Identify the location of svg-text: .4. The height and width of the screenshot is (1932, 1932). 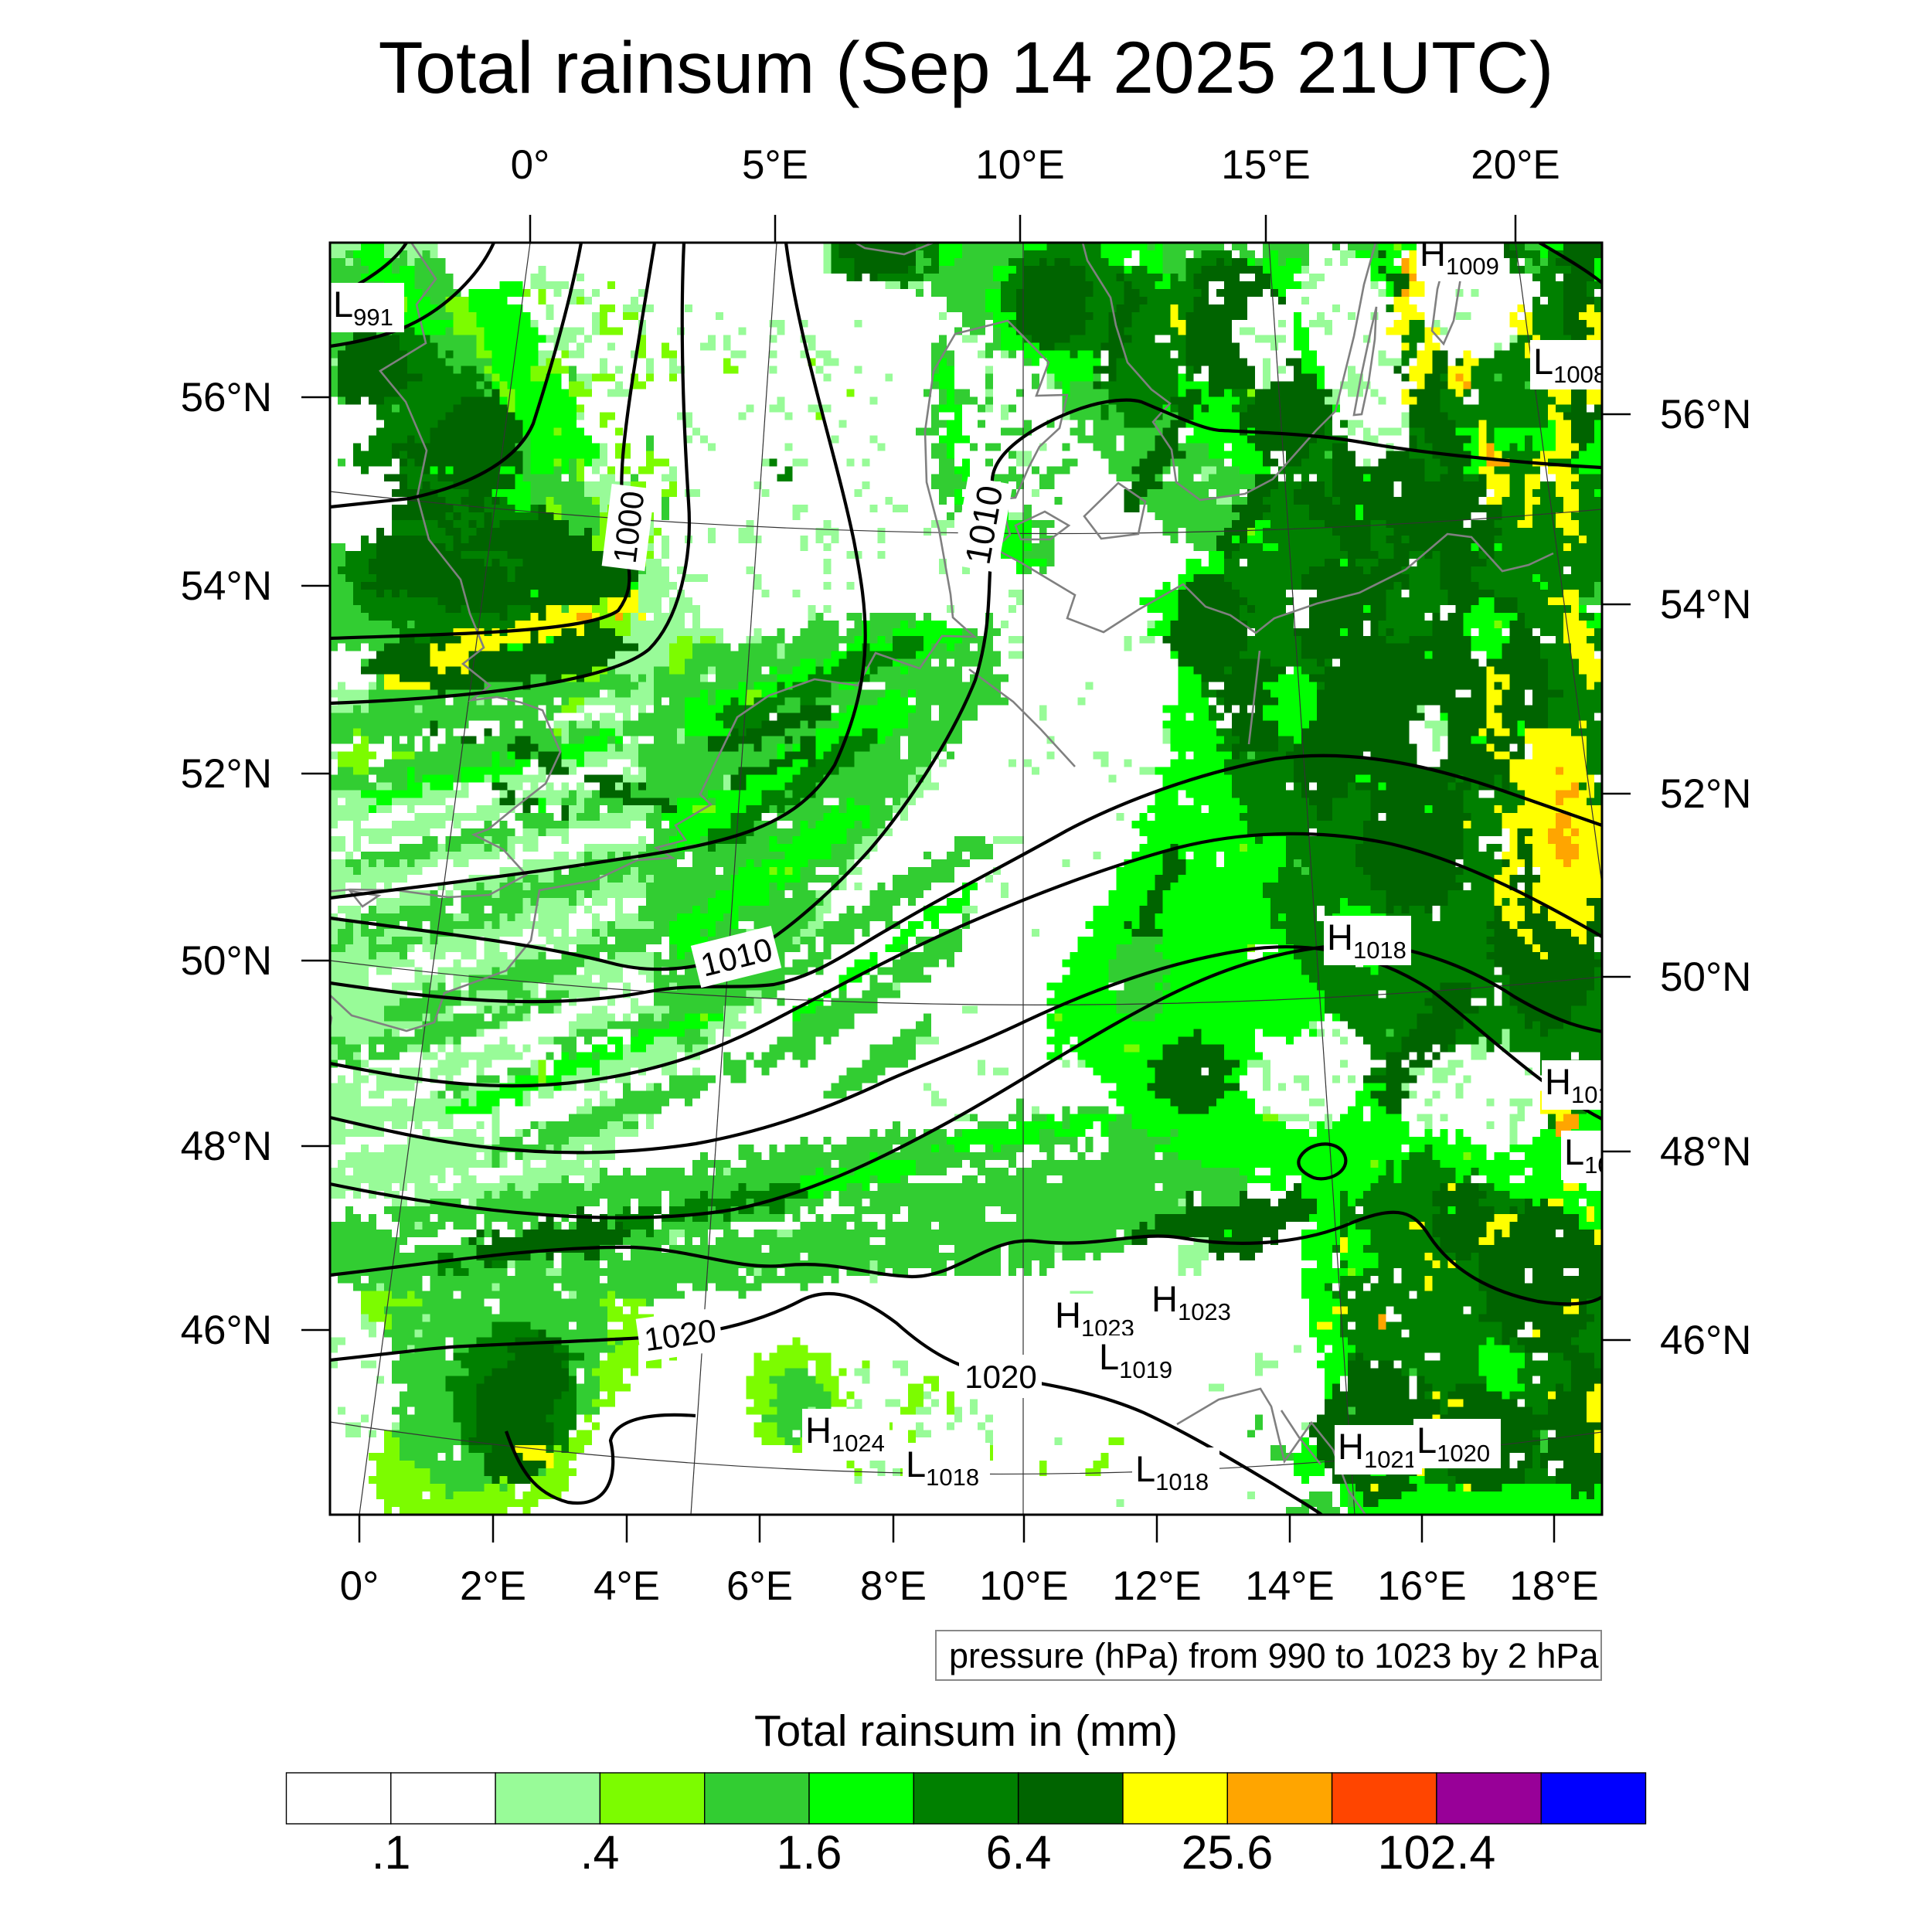
(600, 1853).